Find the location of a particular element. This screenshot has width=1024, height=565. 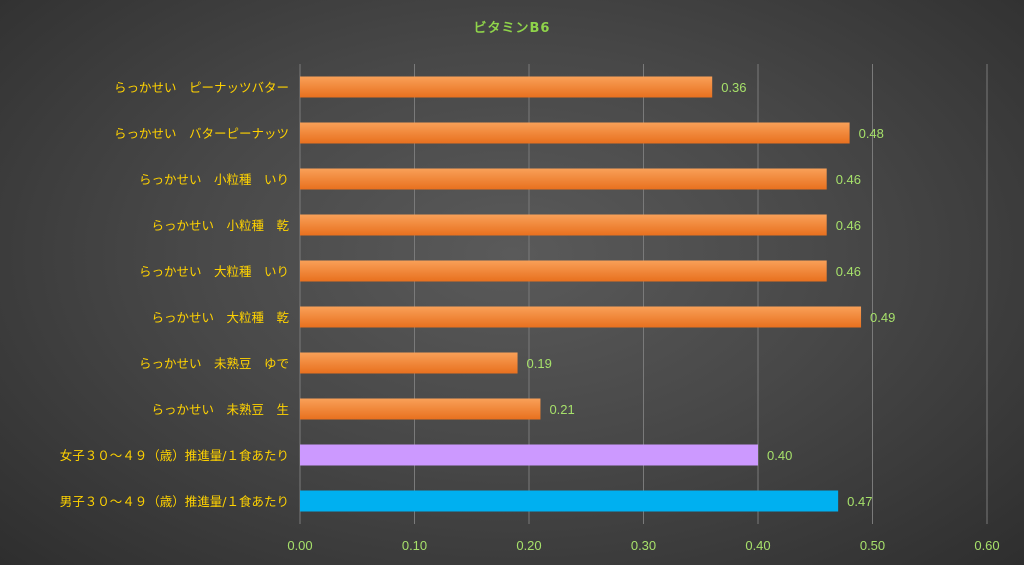

category-label: らっかせい 未熟豆 生 is located at coordinates (220, 409).